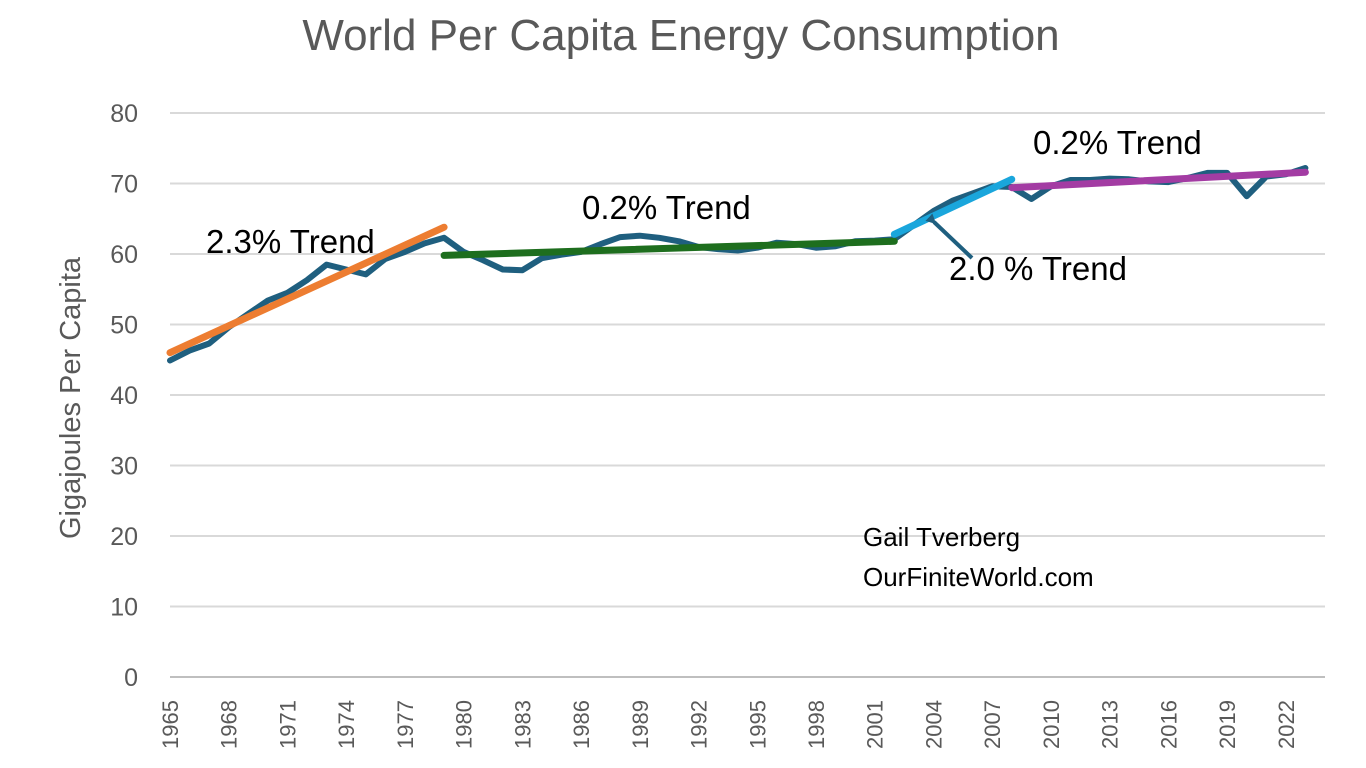 The image size is (1366, 768). I want to click on annotation-trend-1979: 0.2% Trend, so click(666, 207).